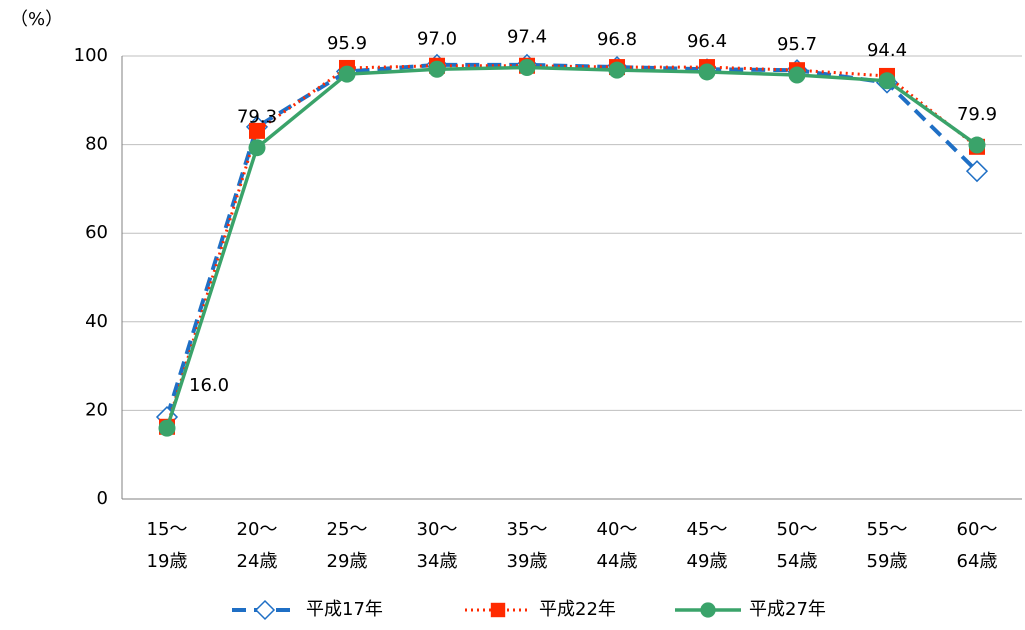  Describe the element at coordinates (527, 561) in the screenshot. I see `x-tick-label: 39歳` at that location.